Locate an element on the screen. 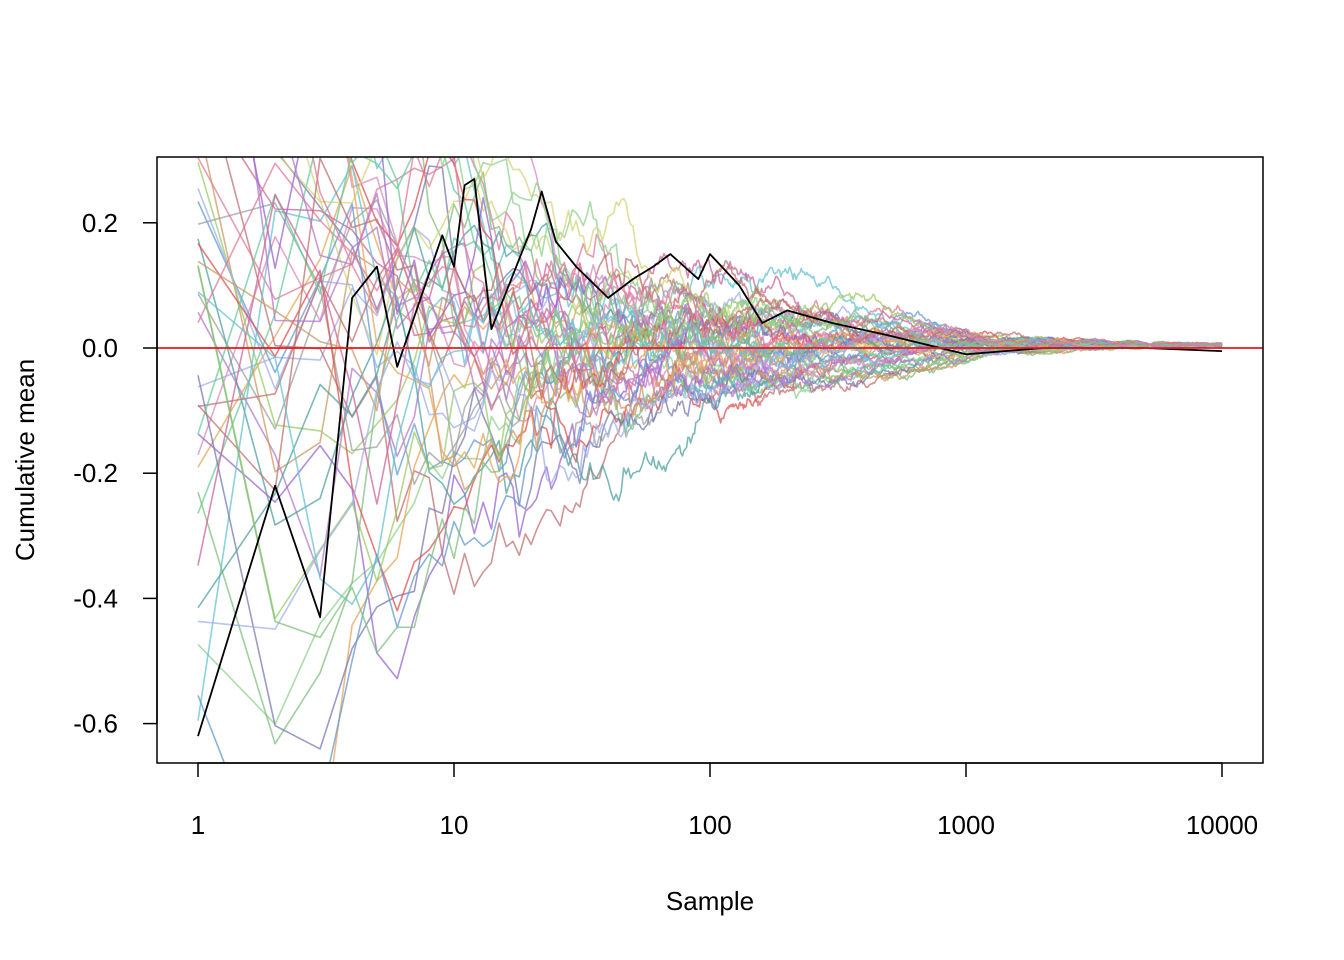 The image size is (1344, 960). x-tick-label: 10000 is located at coordinates (1222, 825).